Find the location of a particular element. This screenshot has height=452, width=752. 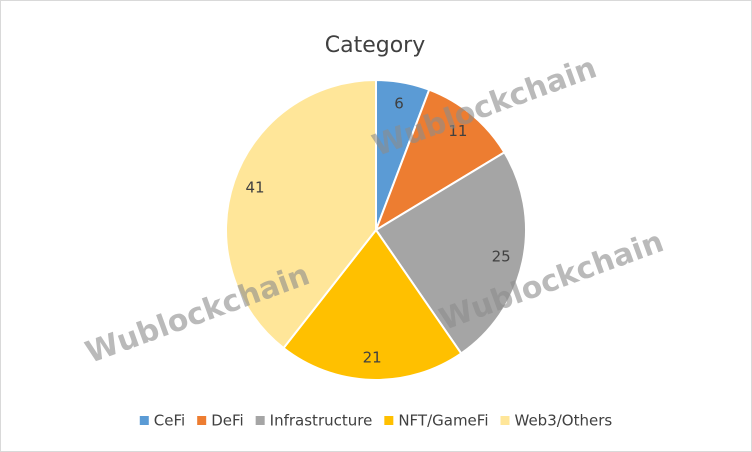

legend-label: Web3/Others is located at coordinates (564, 421).